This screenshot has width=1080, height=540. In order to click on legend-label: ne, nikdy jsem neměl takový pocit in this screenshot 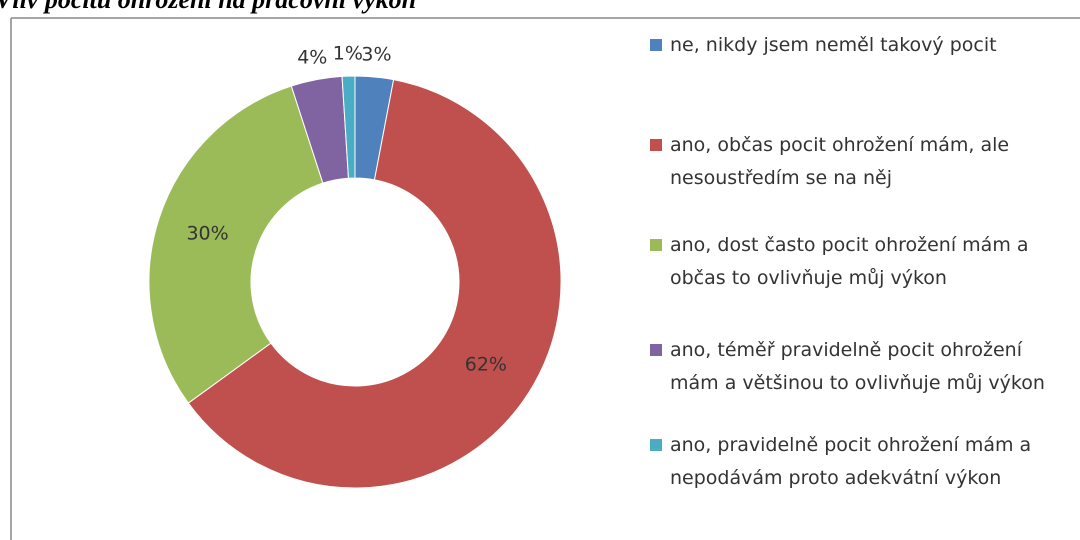, I will do `click(833, 45)`.